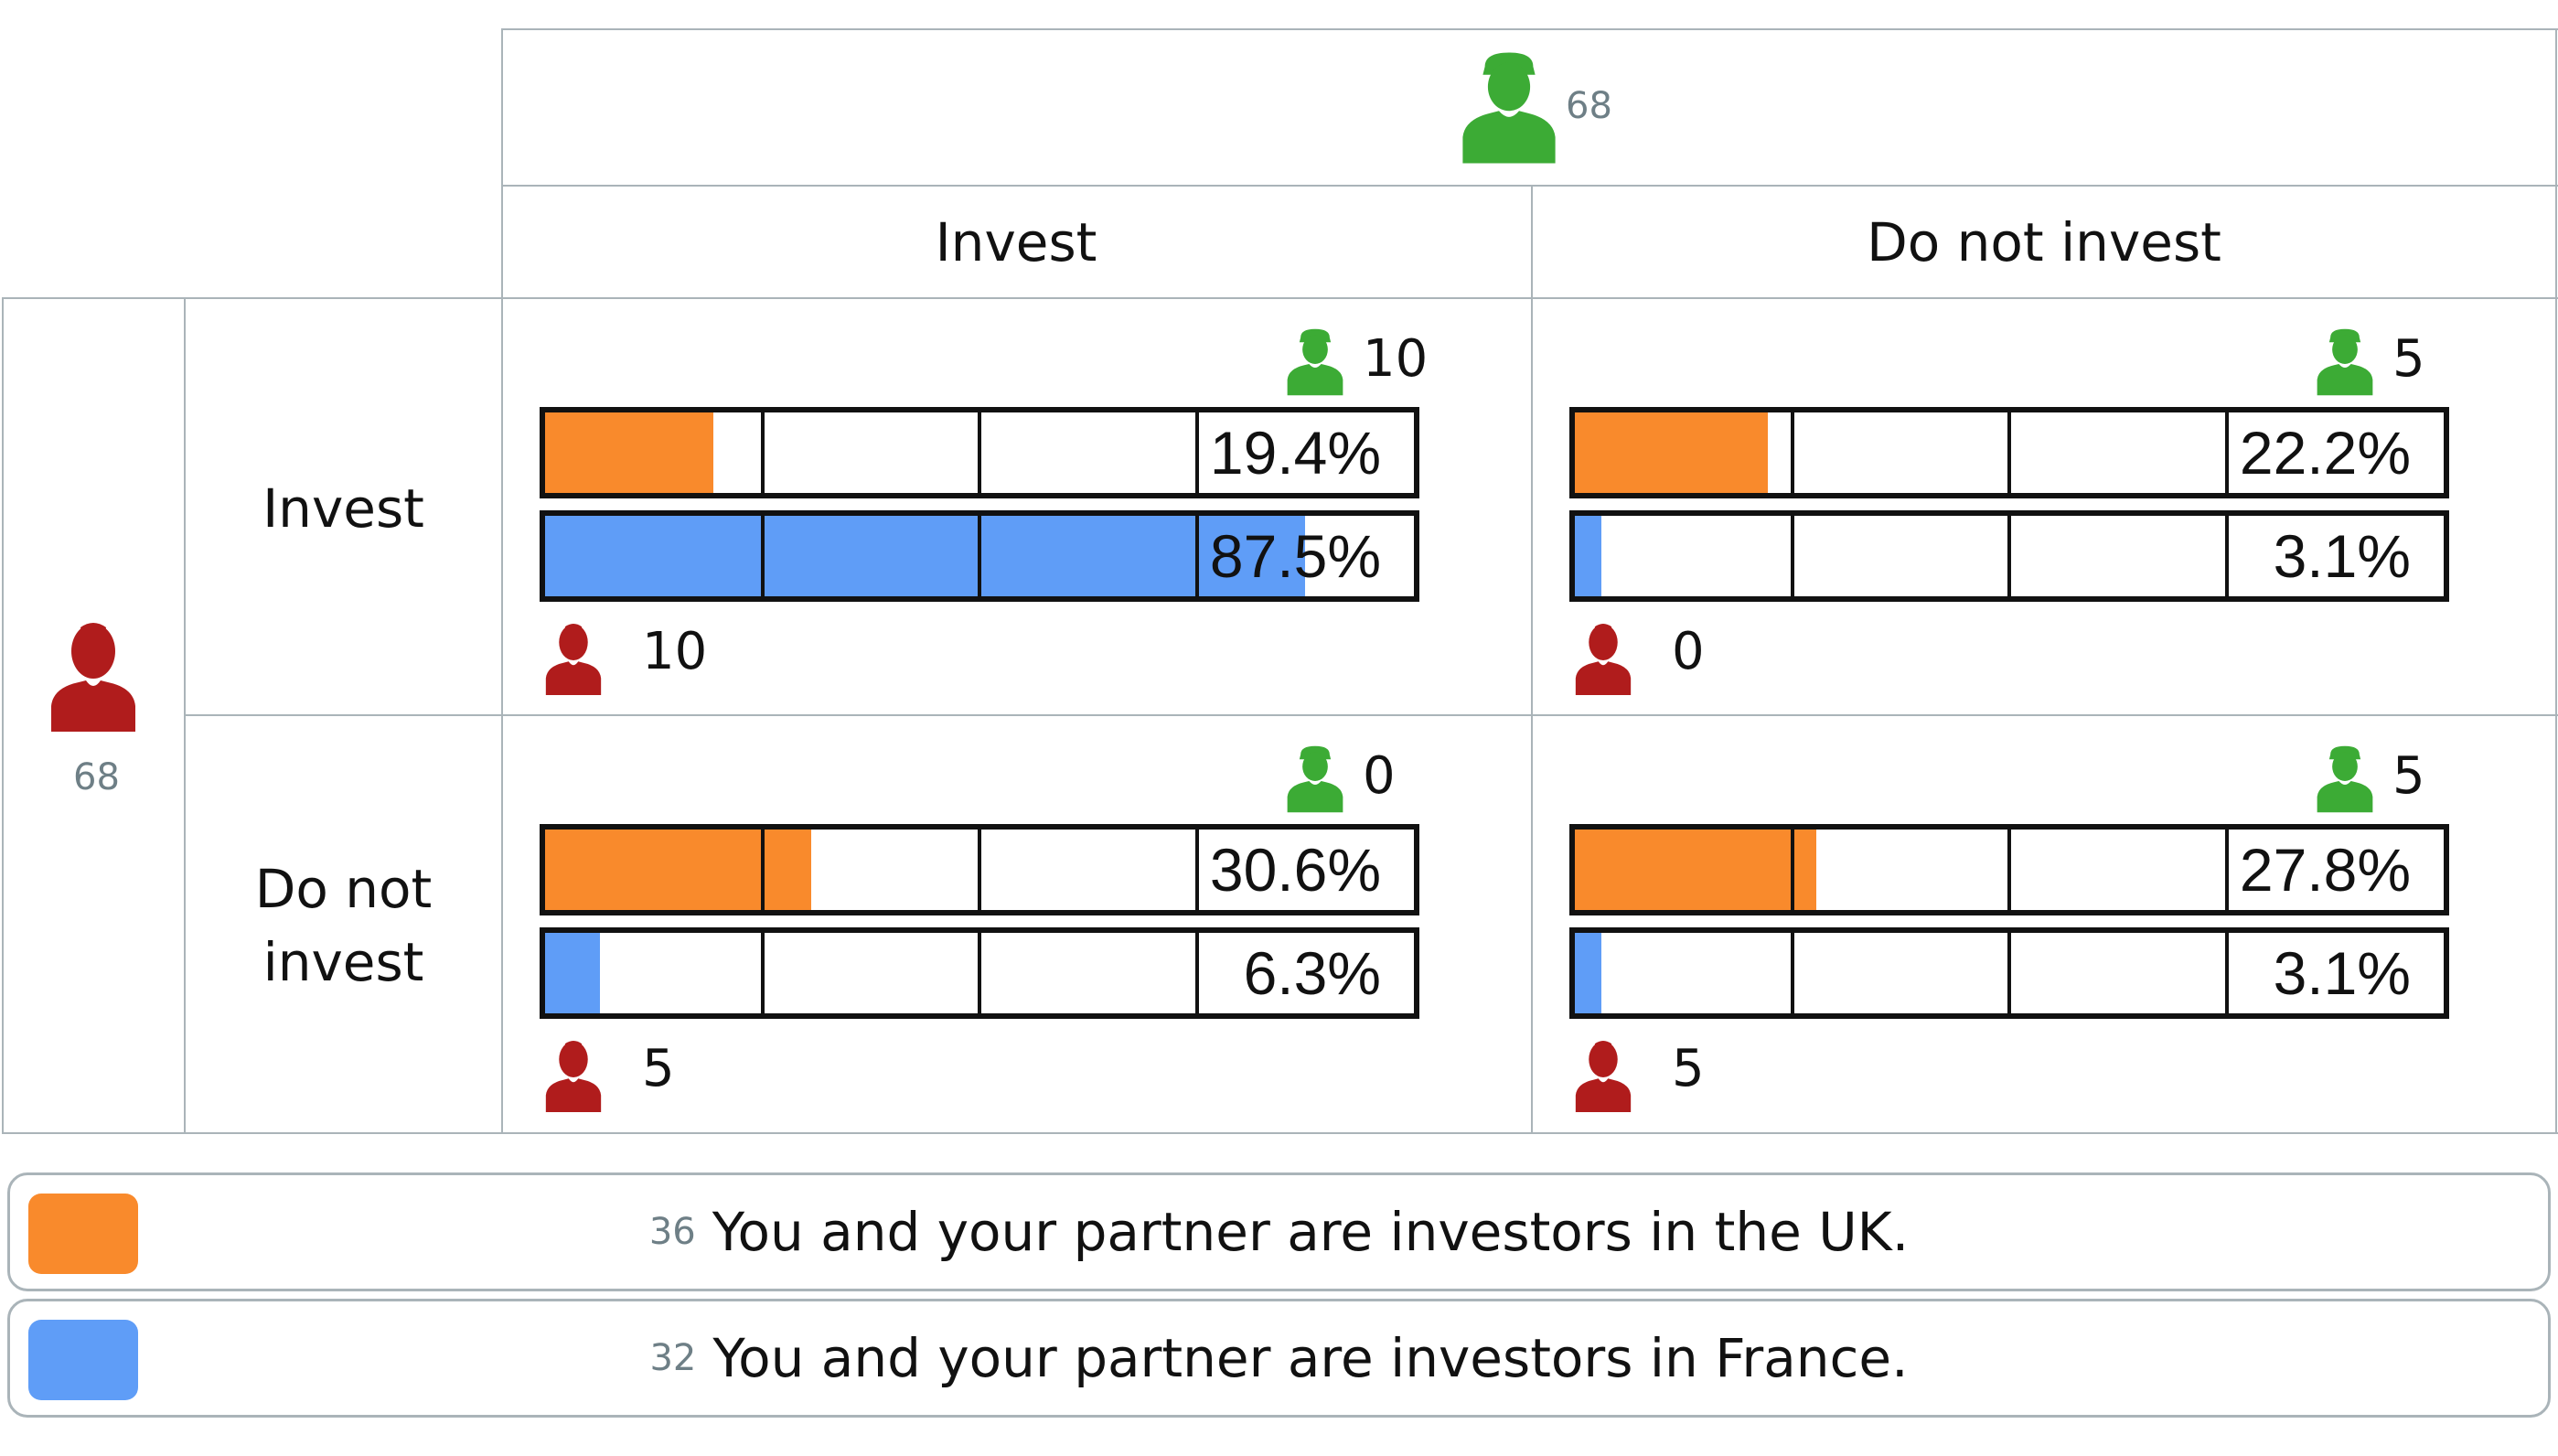 The width and height of the screenshot is (2558, 1456). Describe the element at coordinates (1396, 359) in the screenshot. I see `green-player-count: 10` at that location.